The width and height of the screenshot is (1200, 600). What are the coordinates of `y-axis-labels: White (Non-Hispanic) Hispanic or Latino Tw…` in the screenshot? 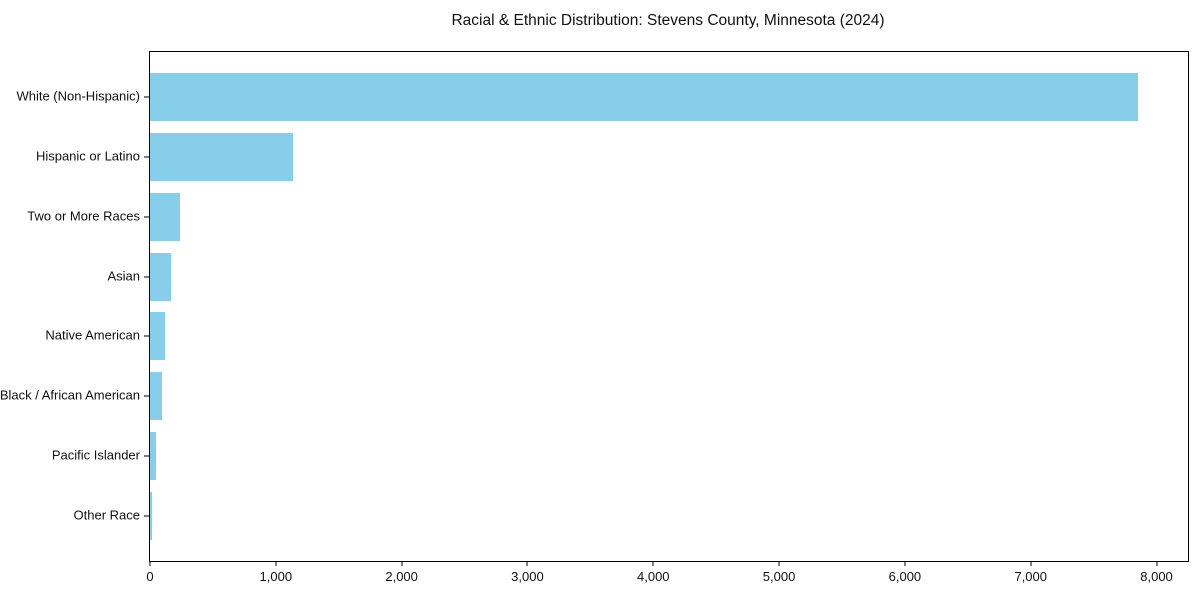 It's located at (70, 305).